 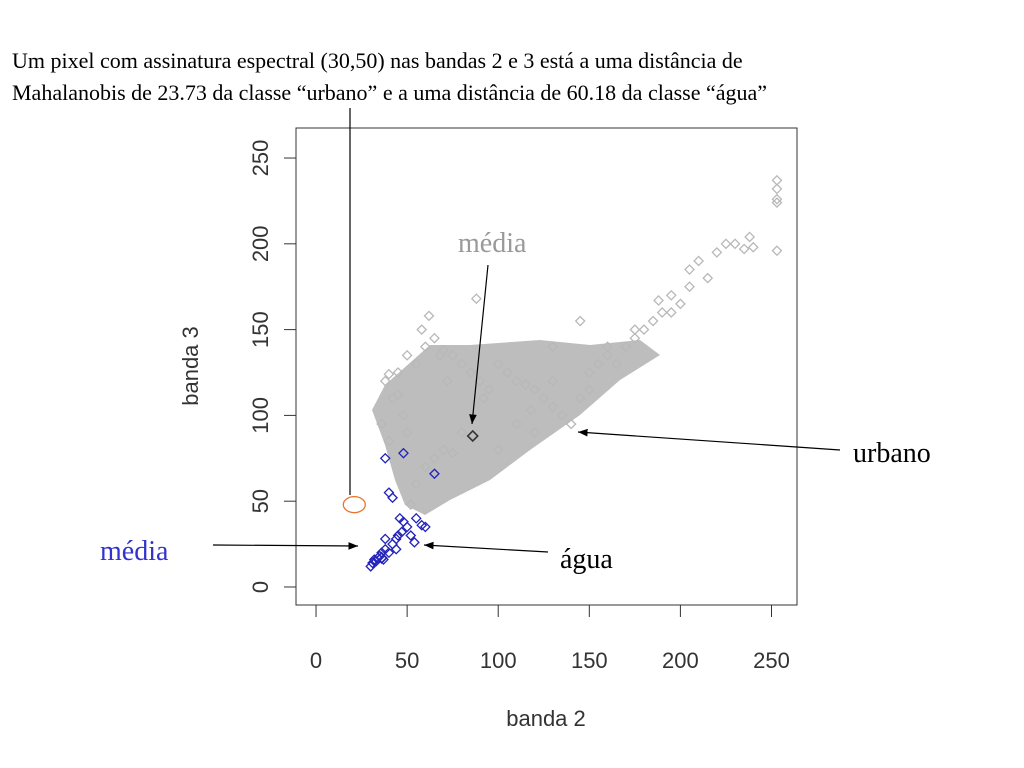 I want to click on y-tick-label: 100, so click(x=260, y=415).